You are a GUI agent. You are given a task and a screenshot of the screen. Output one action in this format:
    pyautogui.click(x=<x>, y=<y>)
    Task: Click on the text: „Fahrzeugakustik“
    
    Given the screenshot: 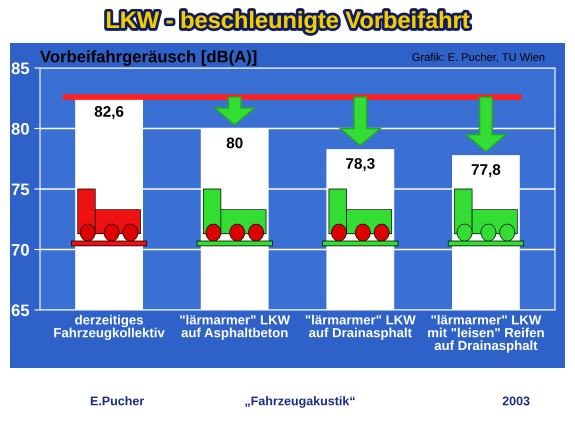 What is the action you would take?
    pyautogui.click(x=300, y=402)
    